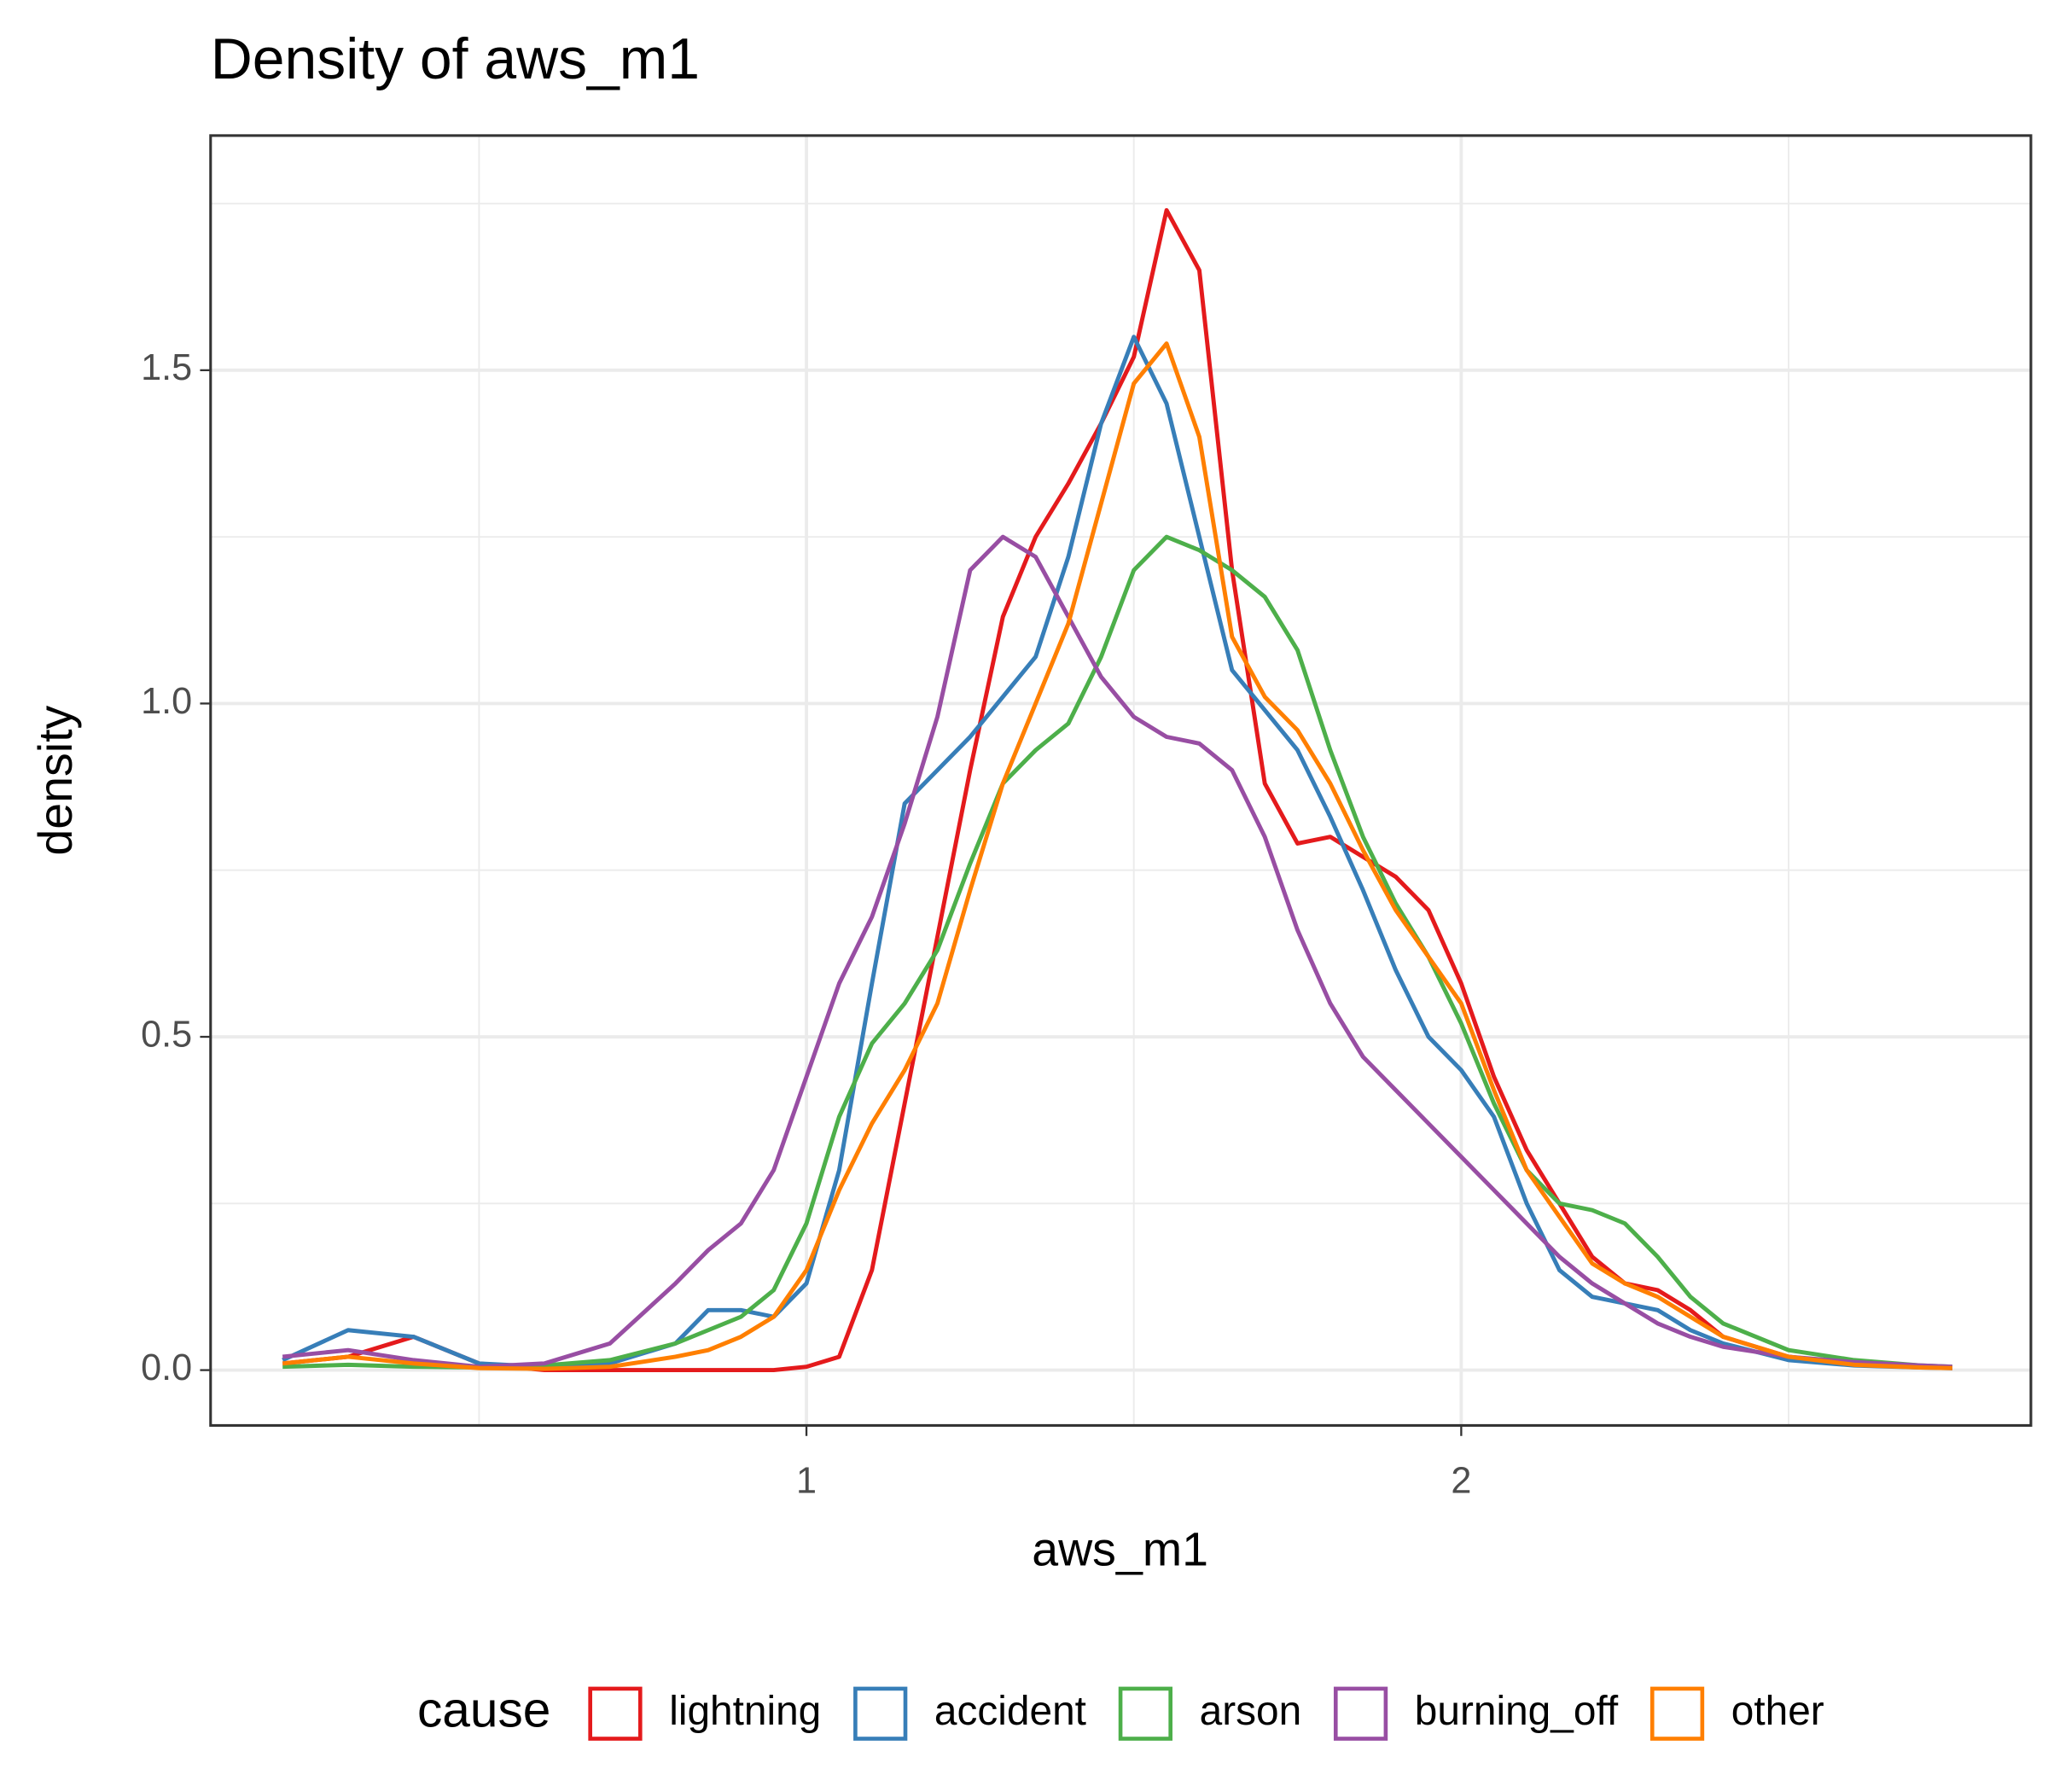 The width and height of the screenshot is (2048, 1792). I want to click on x-tick-label: 2, so click(1461, 1481).